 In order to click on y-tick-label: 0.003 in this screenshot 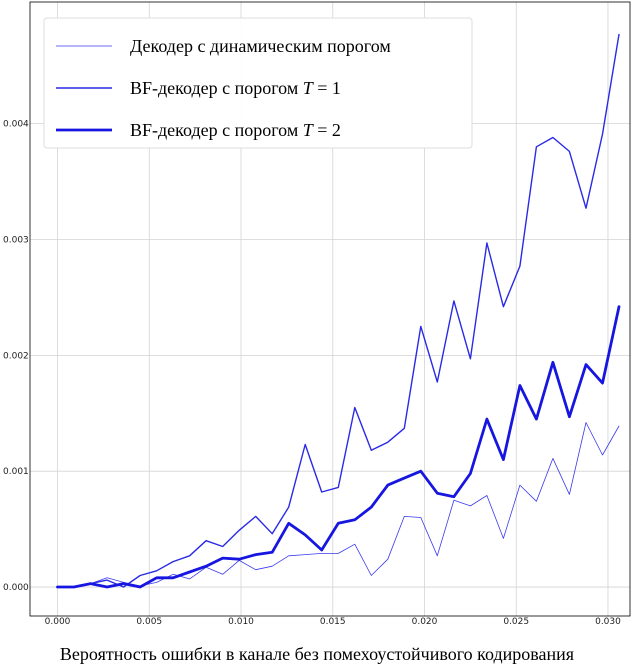, I will do `click(16, 240)`.